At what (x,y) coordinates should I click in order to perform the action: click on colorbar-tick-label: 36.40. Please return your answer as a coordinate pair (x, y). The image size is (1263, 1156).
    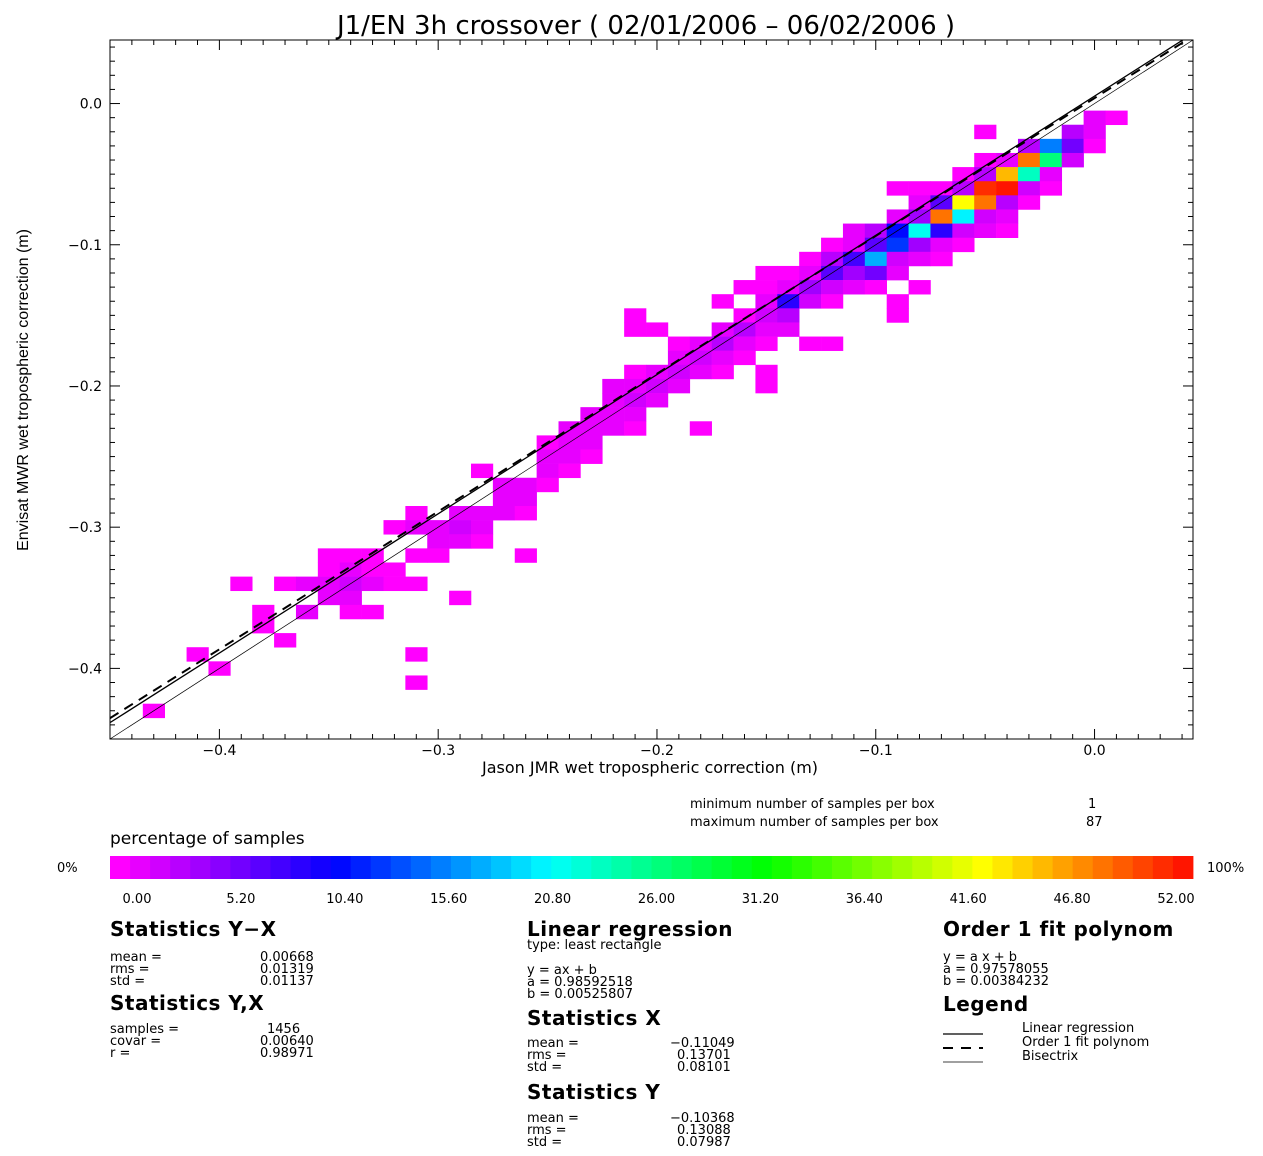
    Looking at the image, I should click on (864, 899).